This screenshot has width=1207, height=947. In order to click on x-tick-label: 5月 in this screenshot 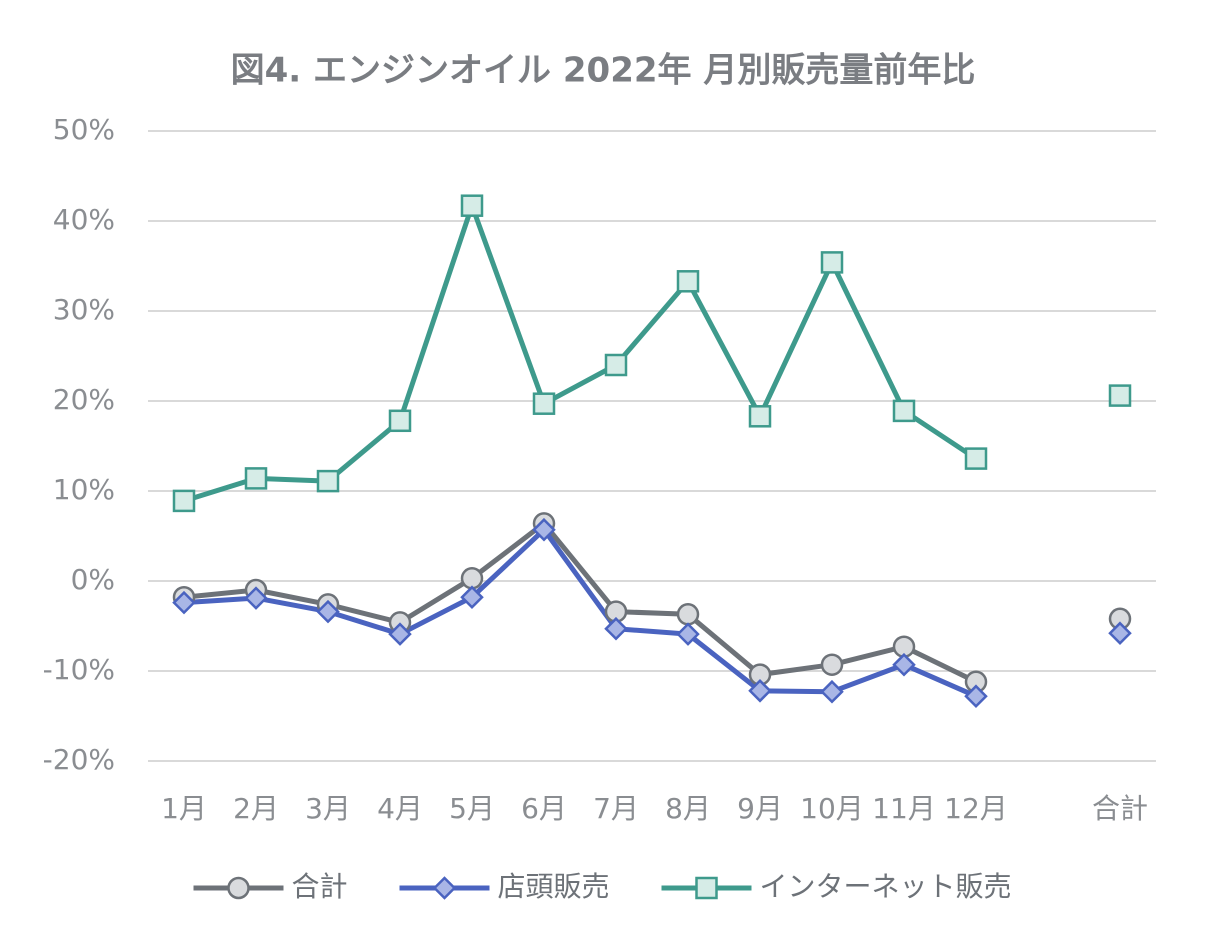, I will do `click(472, 808)`.